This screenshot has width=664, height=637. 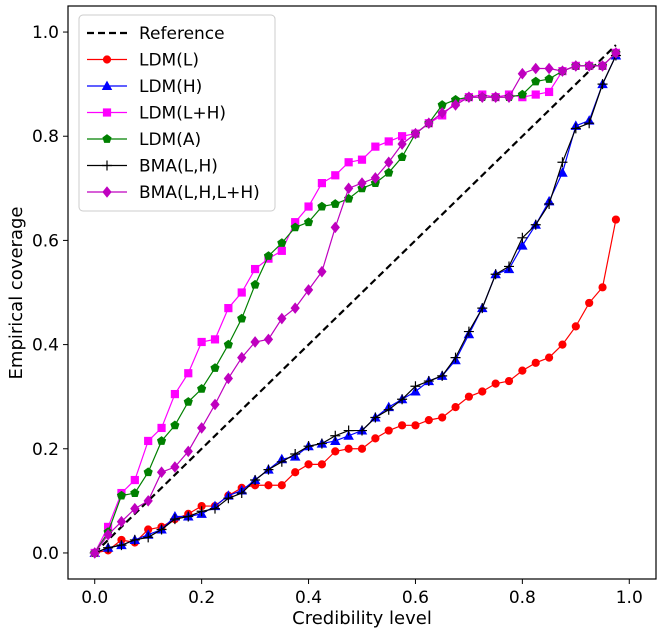 What do you see at coordinates (94, 598) in the screenshot?
I see `x-tick-label: 0.0` at bounding box center [94, 598].